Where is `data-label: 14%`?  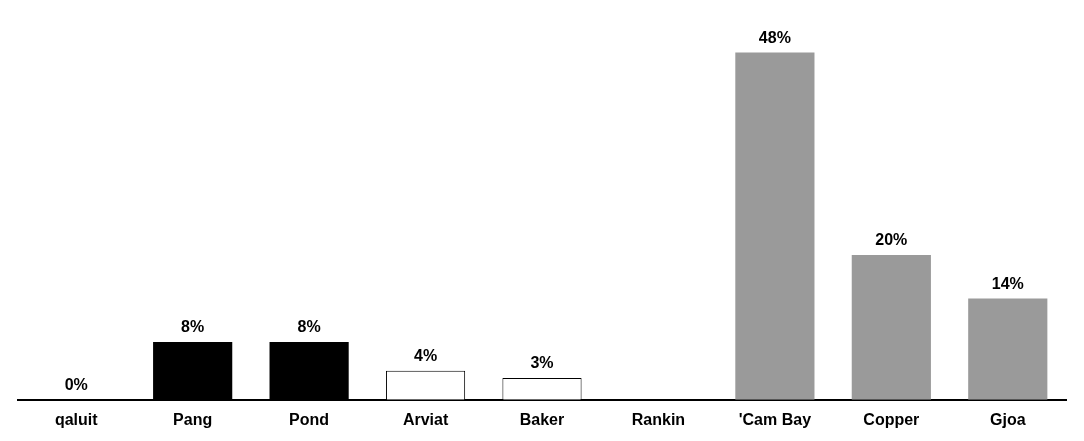
data-label: 14% is located at coordinates (1007, 283).